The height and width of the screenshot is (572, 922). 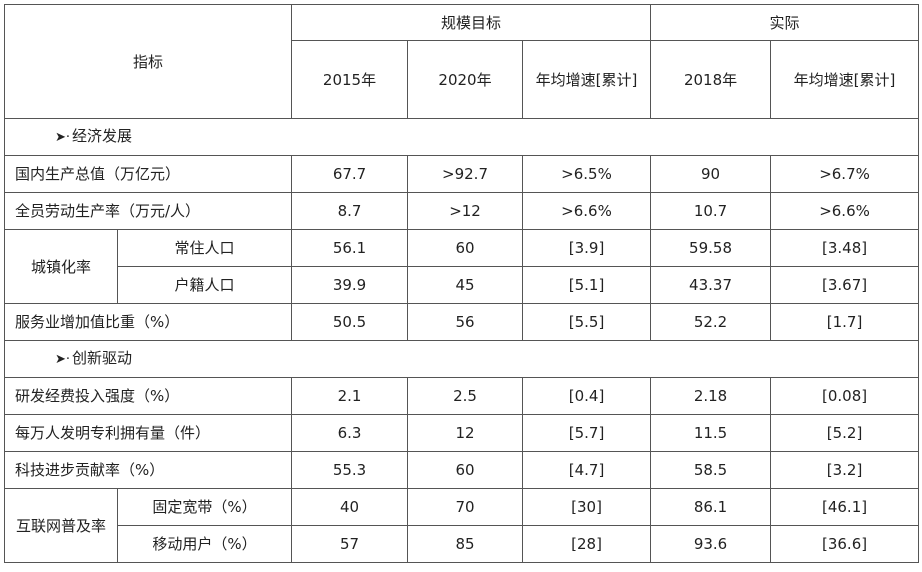 I want to click on table-row: 国内生产总值（万亿元） 67.7 >92.7 >6.5% 90 >6.7%, so click(x=461, y=174).